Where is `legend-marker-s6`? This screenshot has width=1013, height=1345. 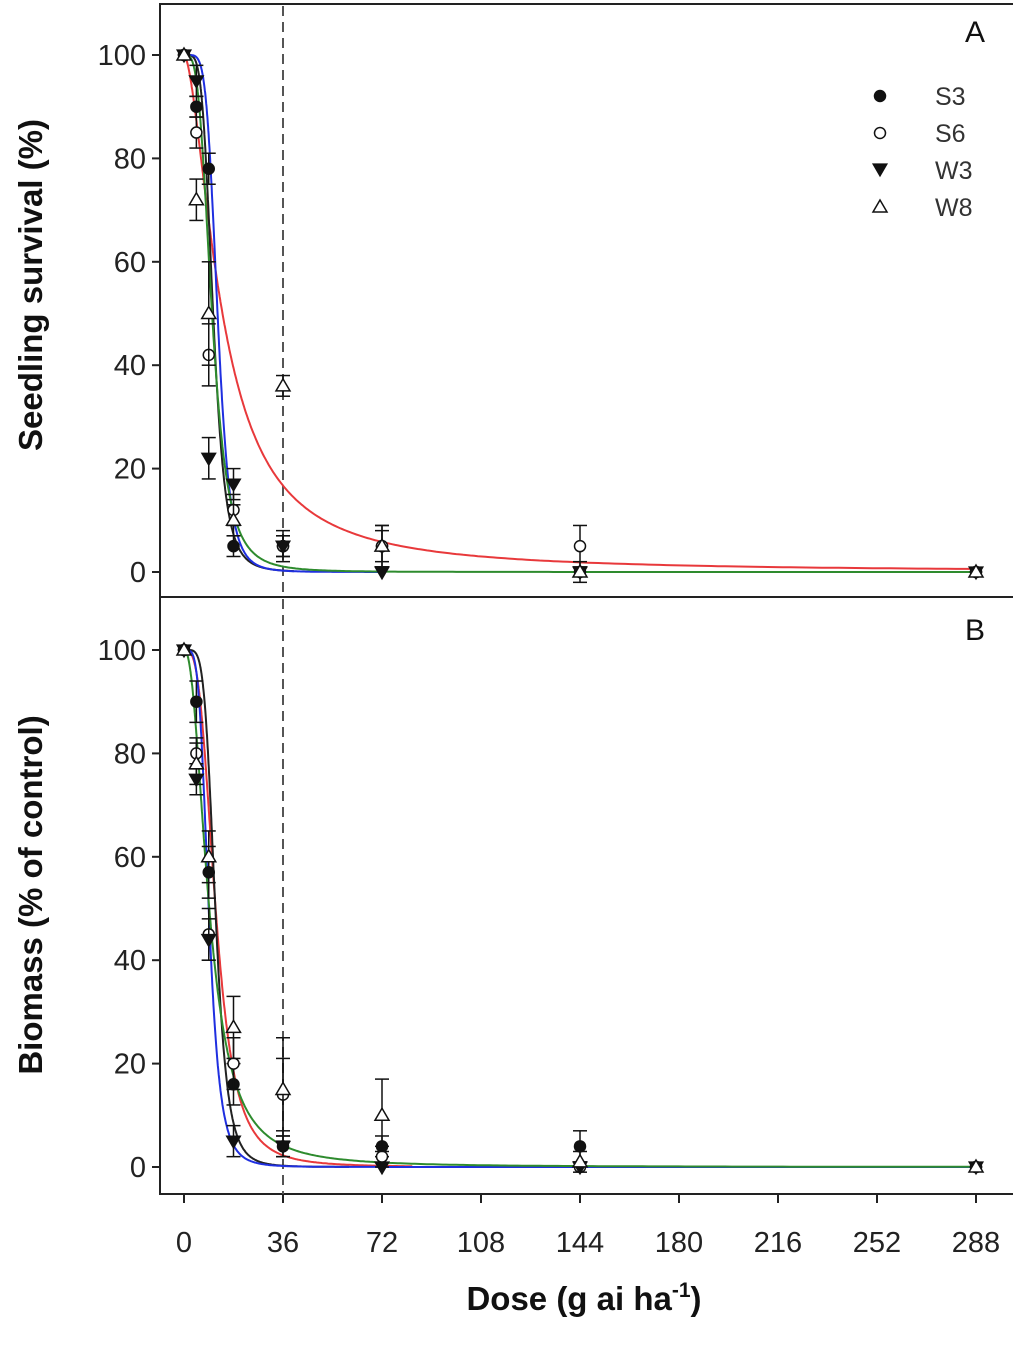 legend-marker-s6 is located at coordinates (880, 133).